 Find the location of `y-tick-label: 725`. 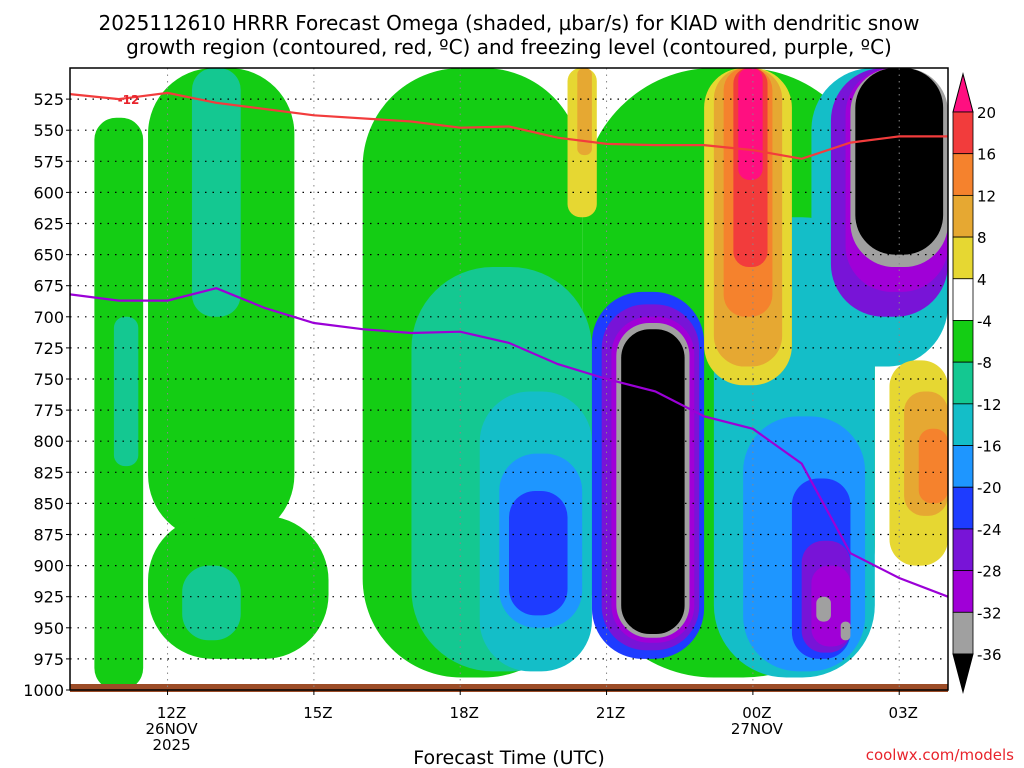

y-tick-label: 725 is located at coordinates (48, 348).